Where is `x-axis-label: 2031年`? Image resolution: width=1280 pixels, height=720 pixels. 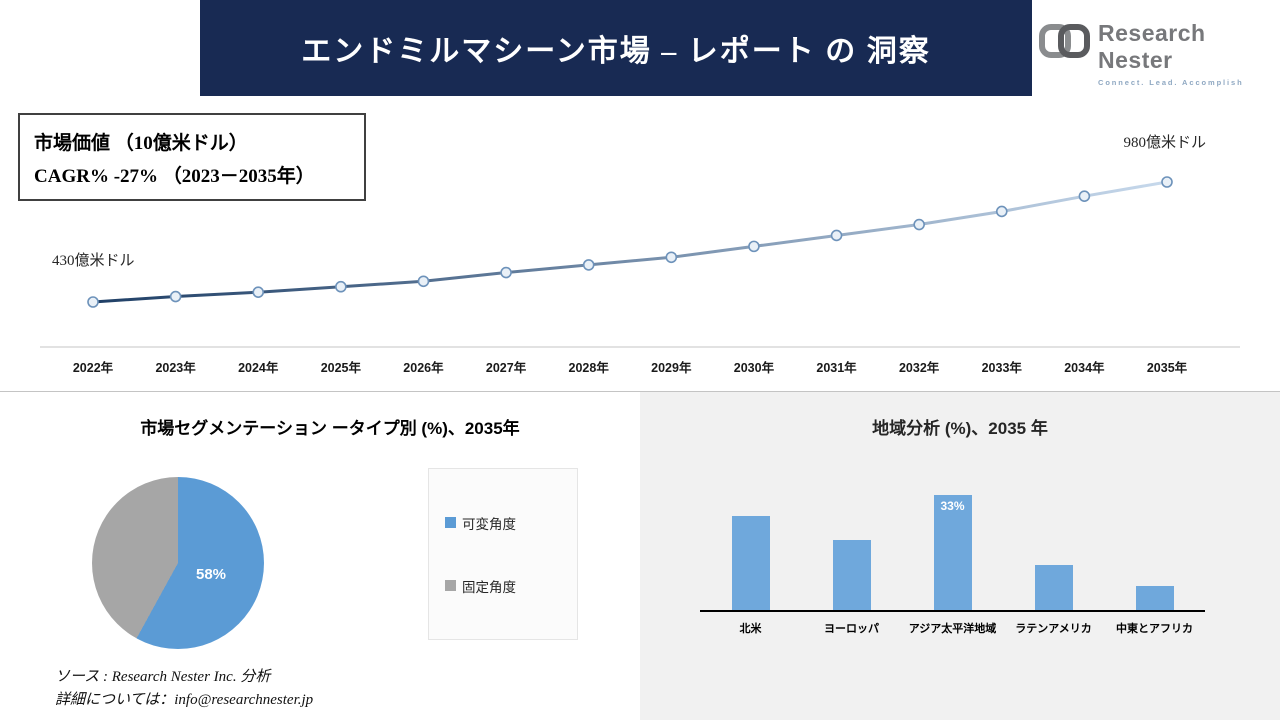
x-axis-label: 2031年 is located at coordinates (836, 368).